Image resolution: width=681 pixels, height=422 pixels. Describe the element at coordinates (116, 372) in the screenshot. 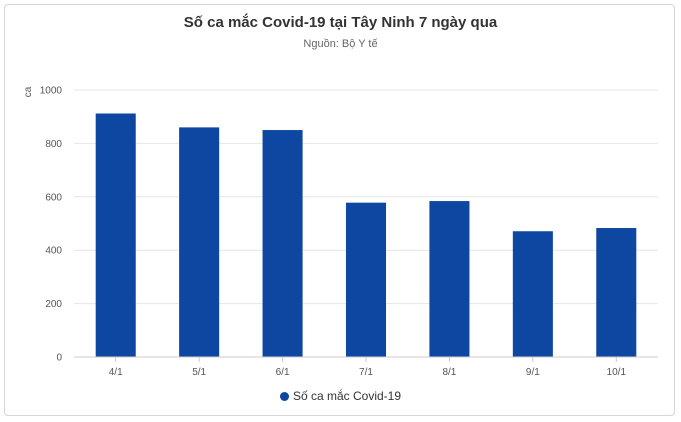

I see `x-tick-label: 4/1` at that location.